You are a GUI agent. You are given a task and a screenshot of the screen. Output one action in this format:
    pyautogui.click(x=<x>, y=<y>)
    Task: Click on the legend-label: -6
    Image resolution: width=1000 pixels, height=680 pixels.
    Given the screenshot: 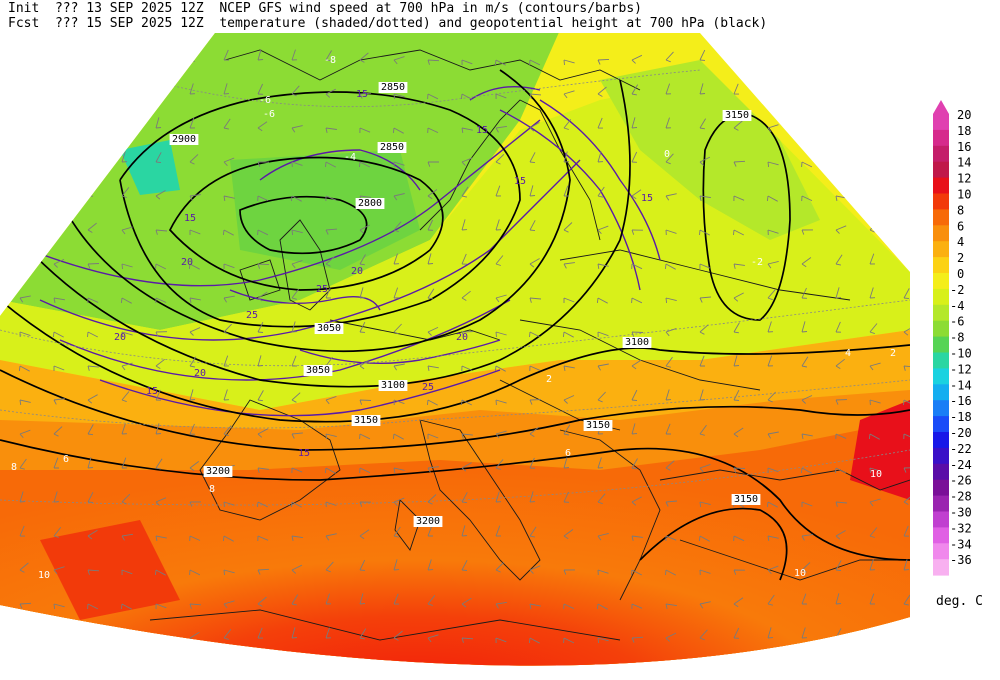 What is the action you would take?
    pyautogui.click(x=957, y=322)
    